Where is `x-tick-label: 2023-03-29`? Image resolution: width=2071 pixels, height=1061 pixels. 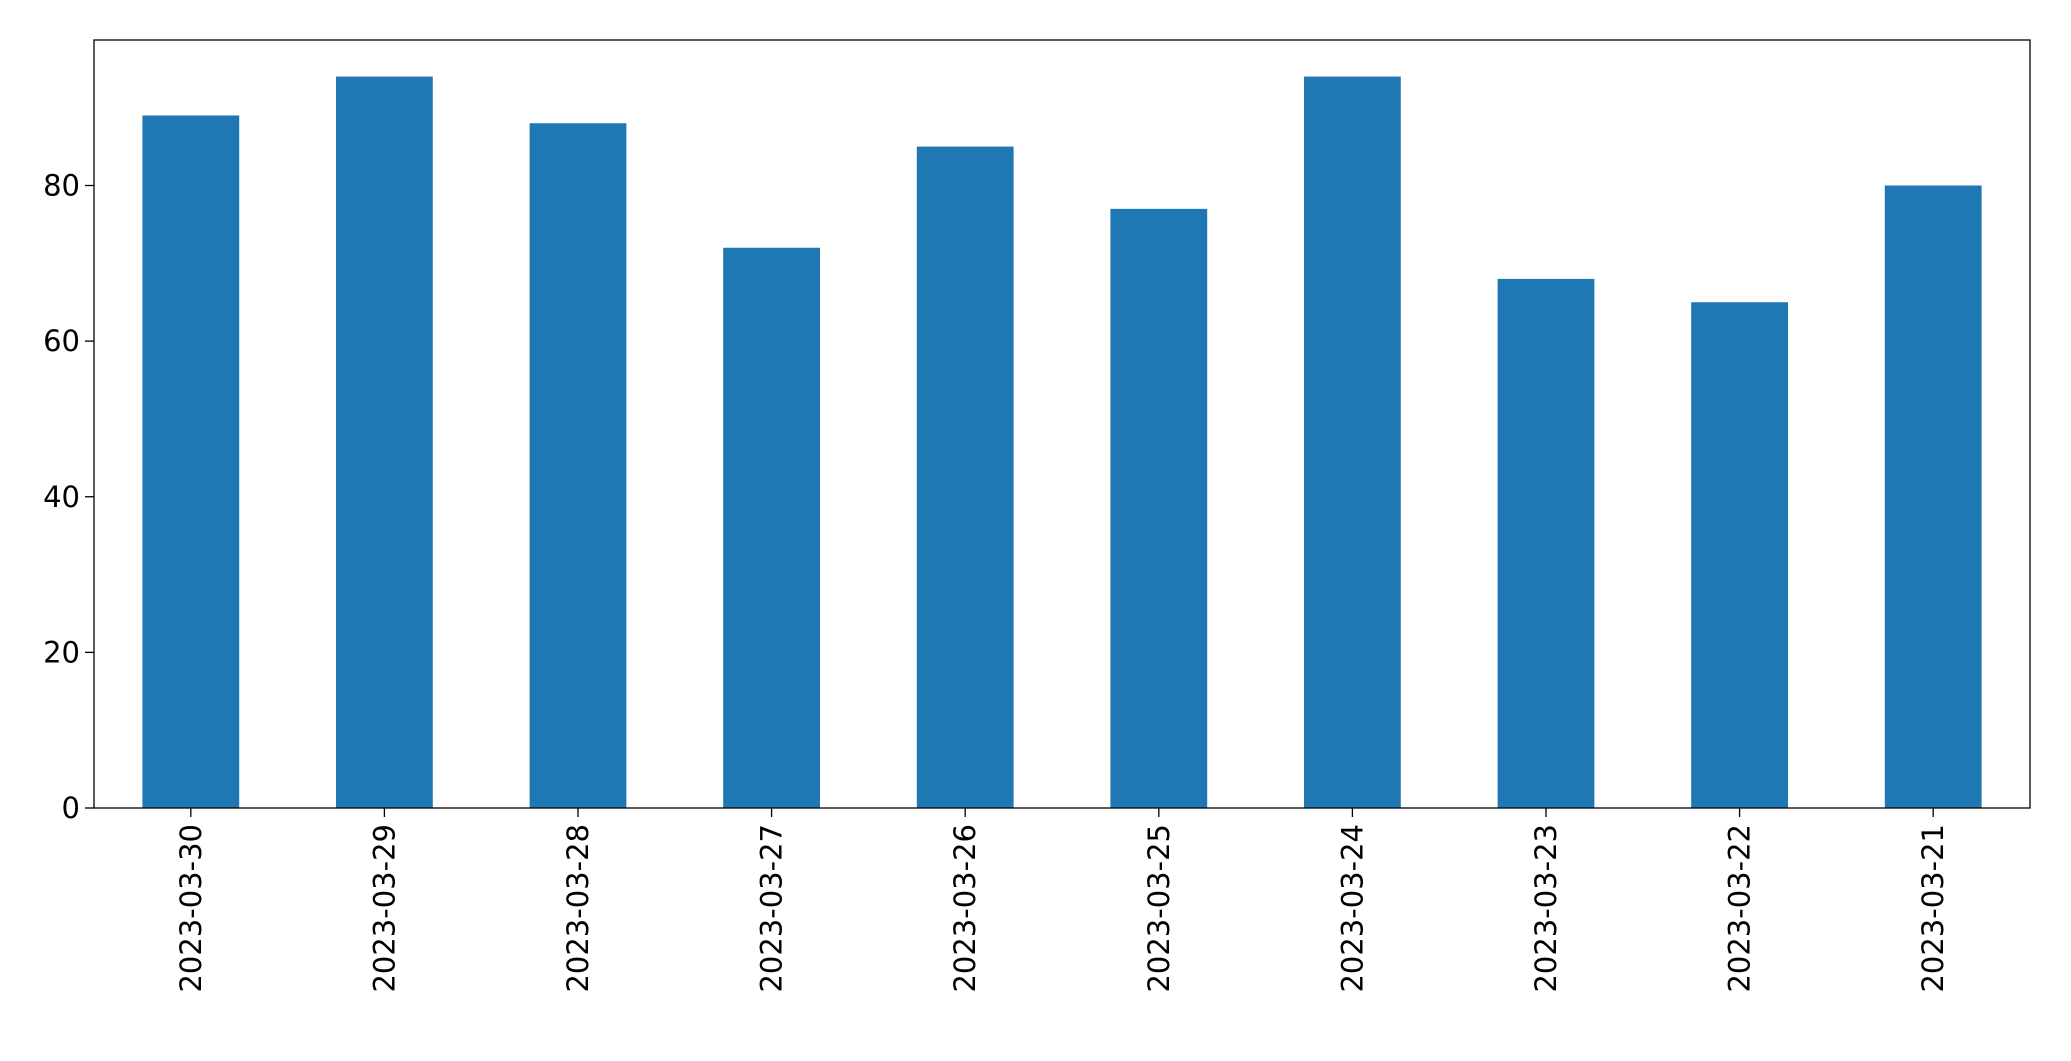 x-tick-label: 2023-03-29 is located at coordinates (384, 908).